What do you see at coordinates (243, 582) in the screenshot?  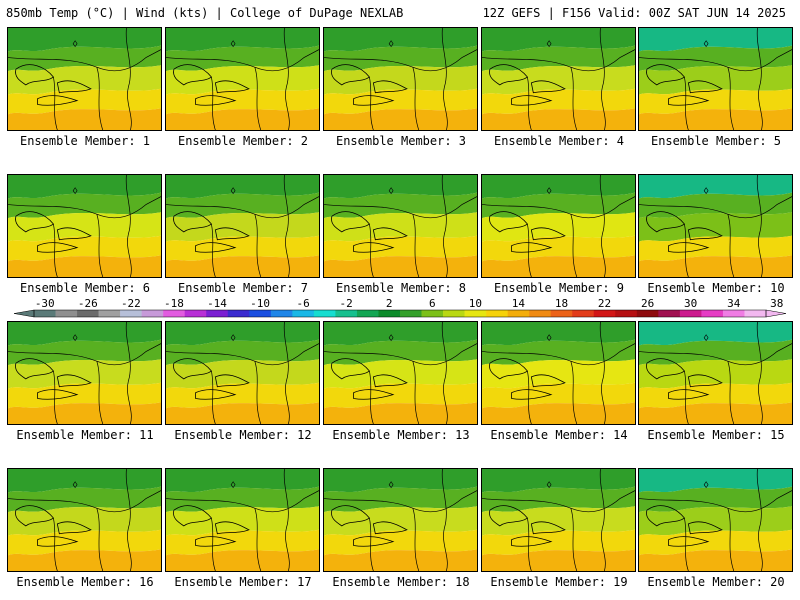 I see `ensemble-member-label: Ensemble Member: 17` at bounding box center [243, 582].